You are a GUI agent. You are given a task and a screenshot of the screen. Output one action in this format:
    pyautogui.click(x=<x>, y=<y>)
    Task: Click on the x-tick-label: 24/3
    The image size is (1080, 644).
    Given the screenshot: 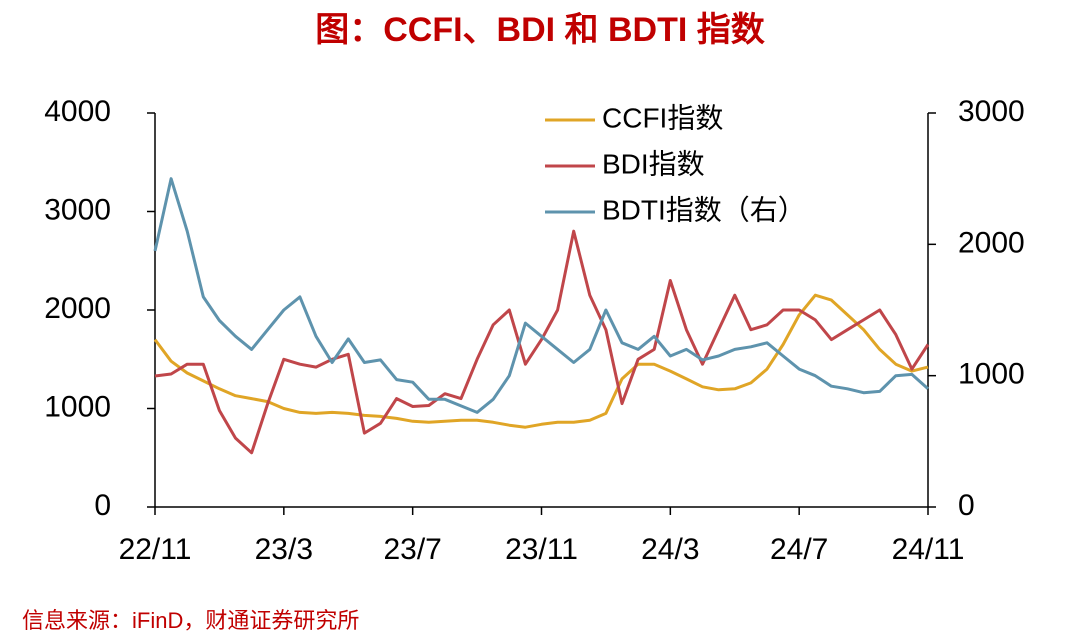 What is the action you would take?
    pyautogui.click(x=670, y=549)
    